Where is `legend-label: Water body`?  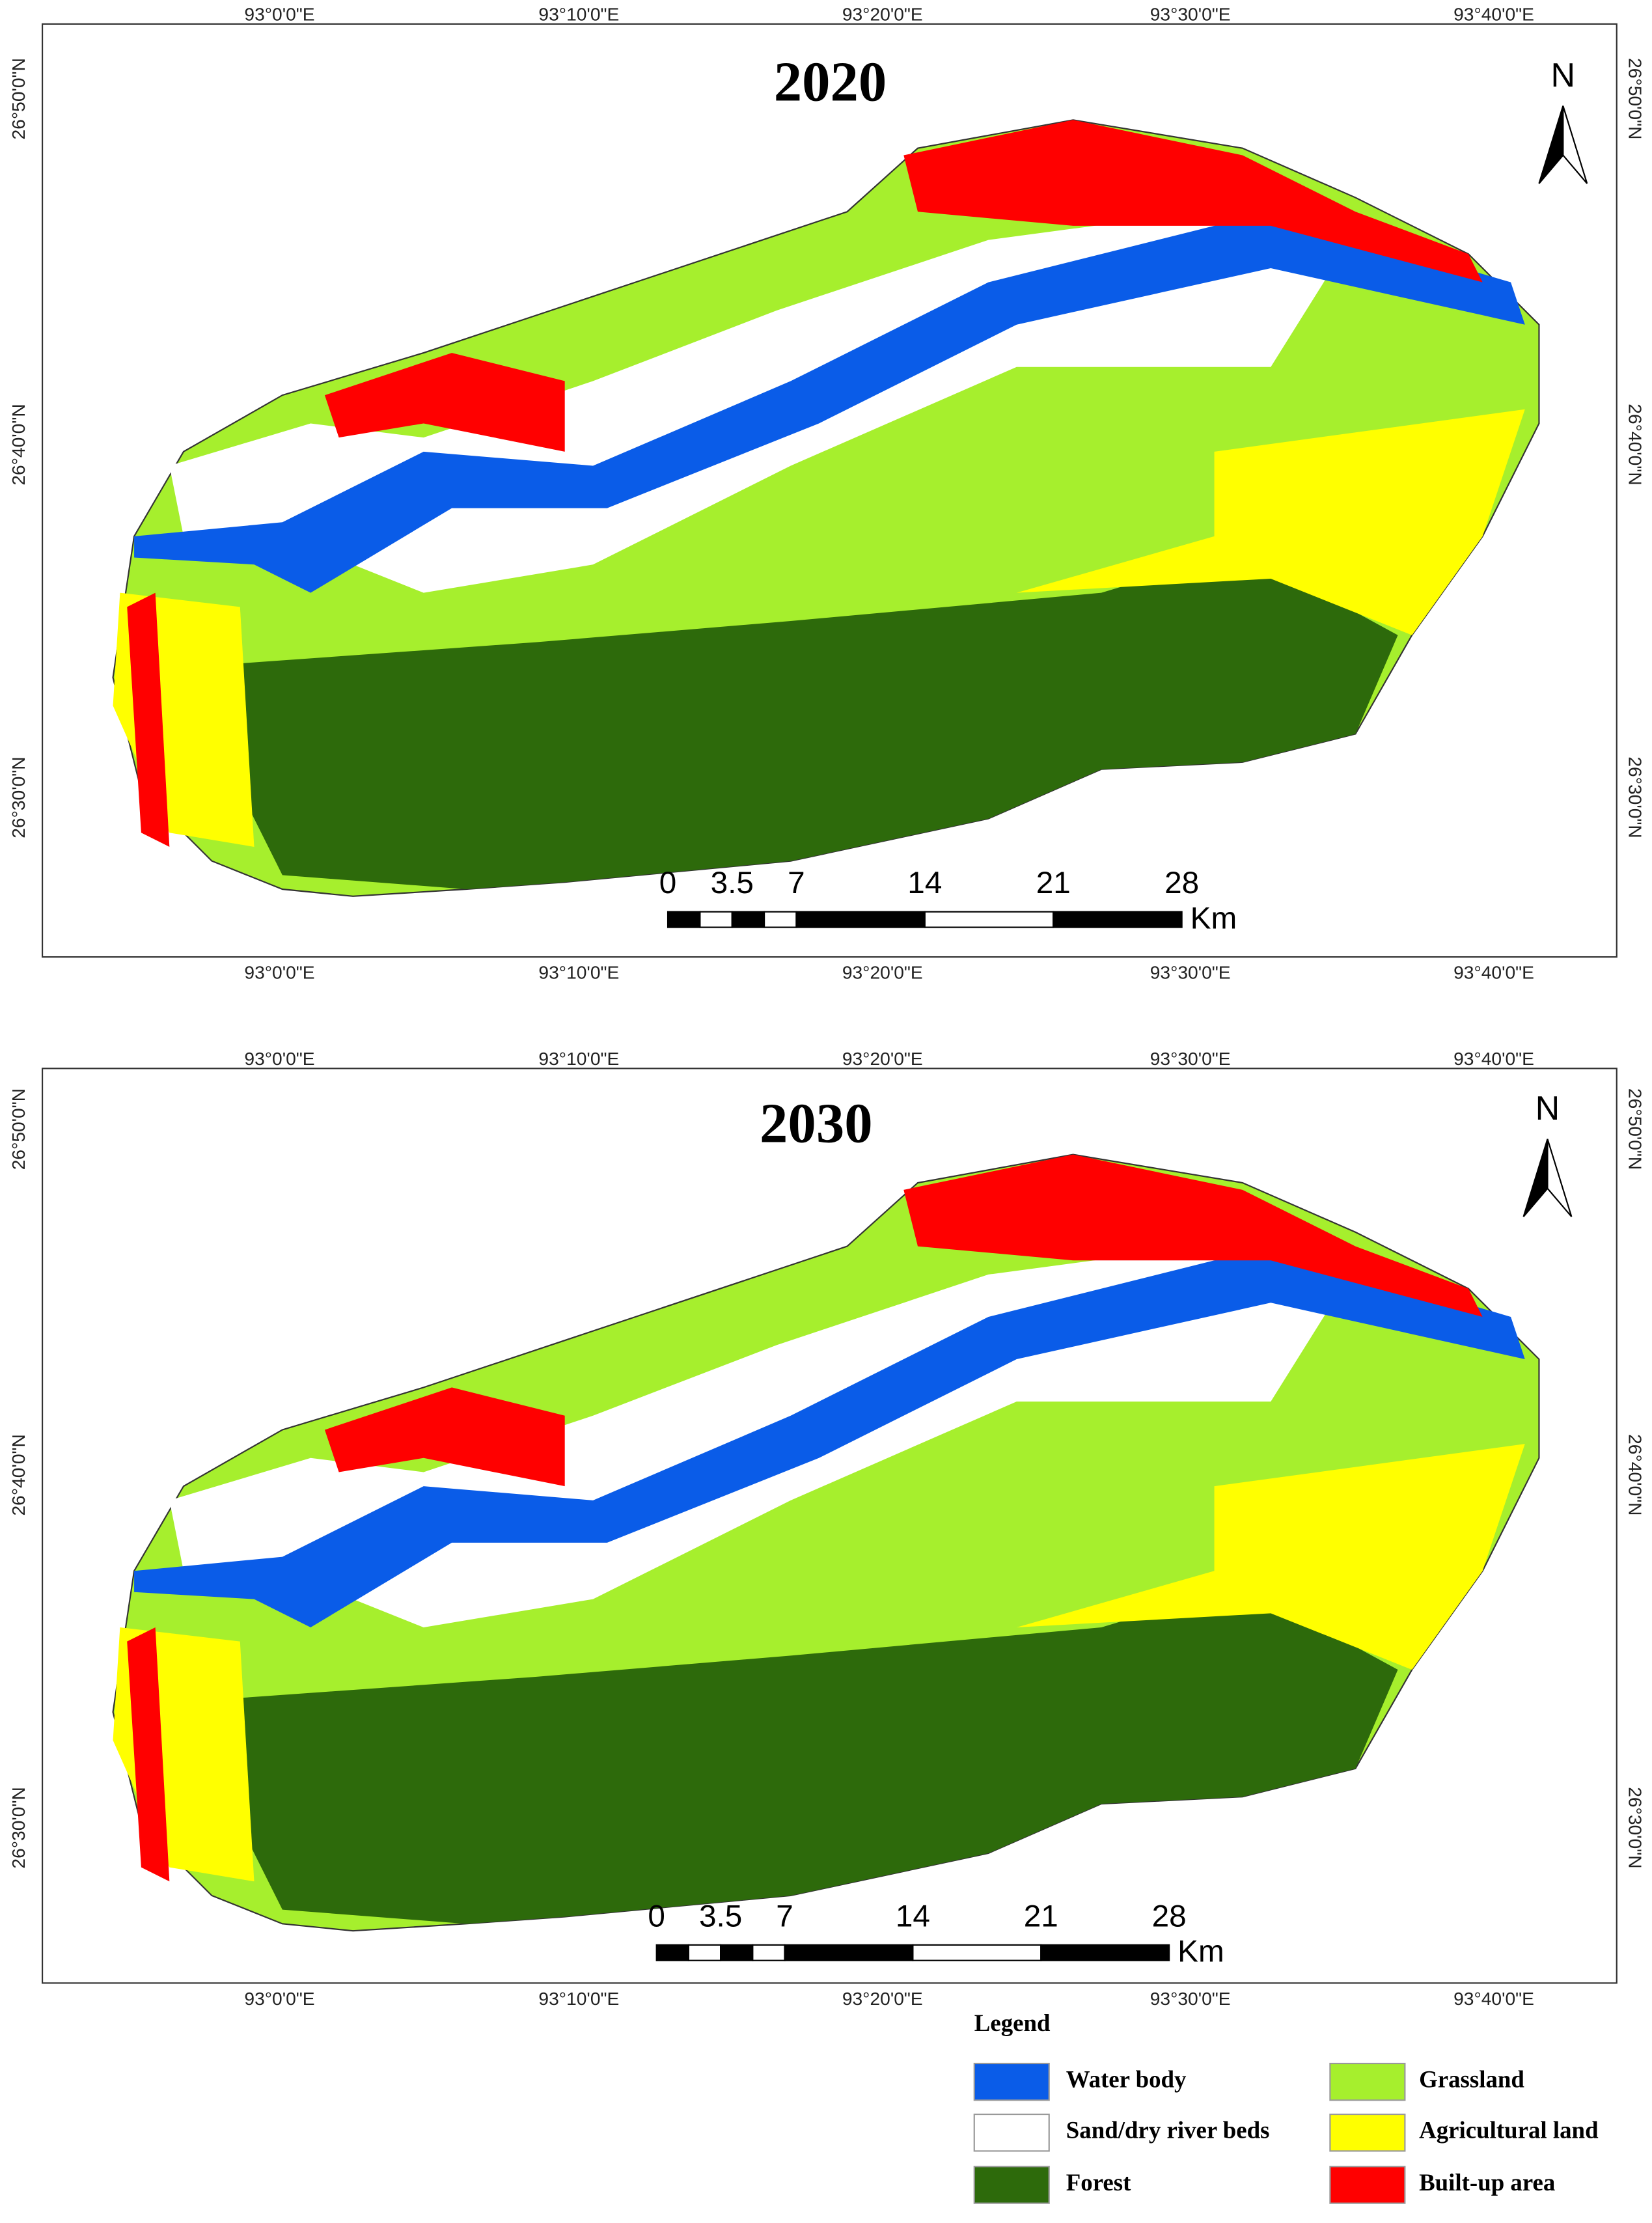
legend-label: Water body is located at coordinates (1126, 2079).